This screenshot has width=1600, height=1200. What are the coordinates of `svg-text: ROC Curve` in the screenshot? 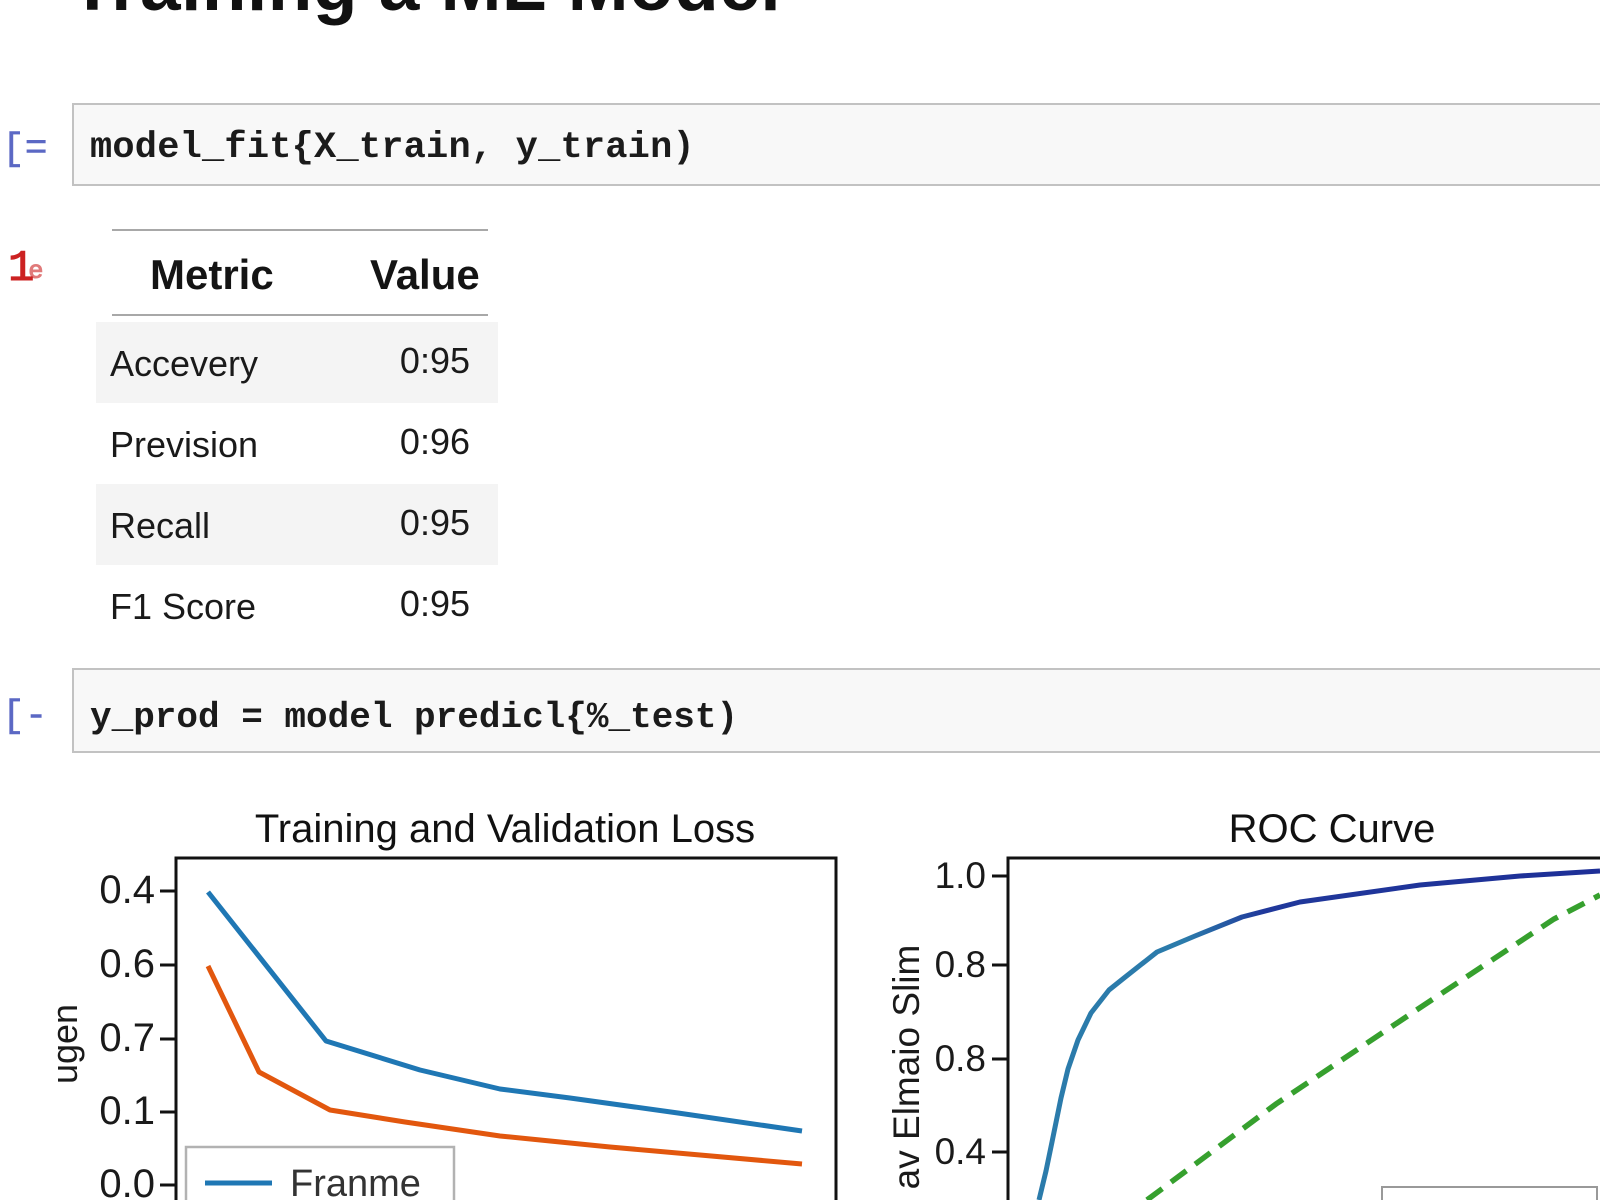 It's located at (1332, 829).